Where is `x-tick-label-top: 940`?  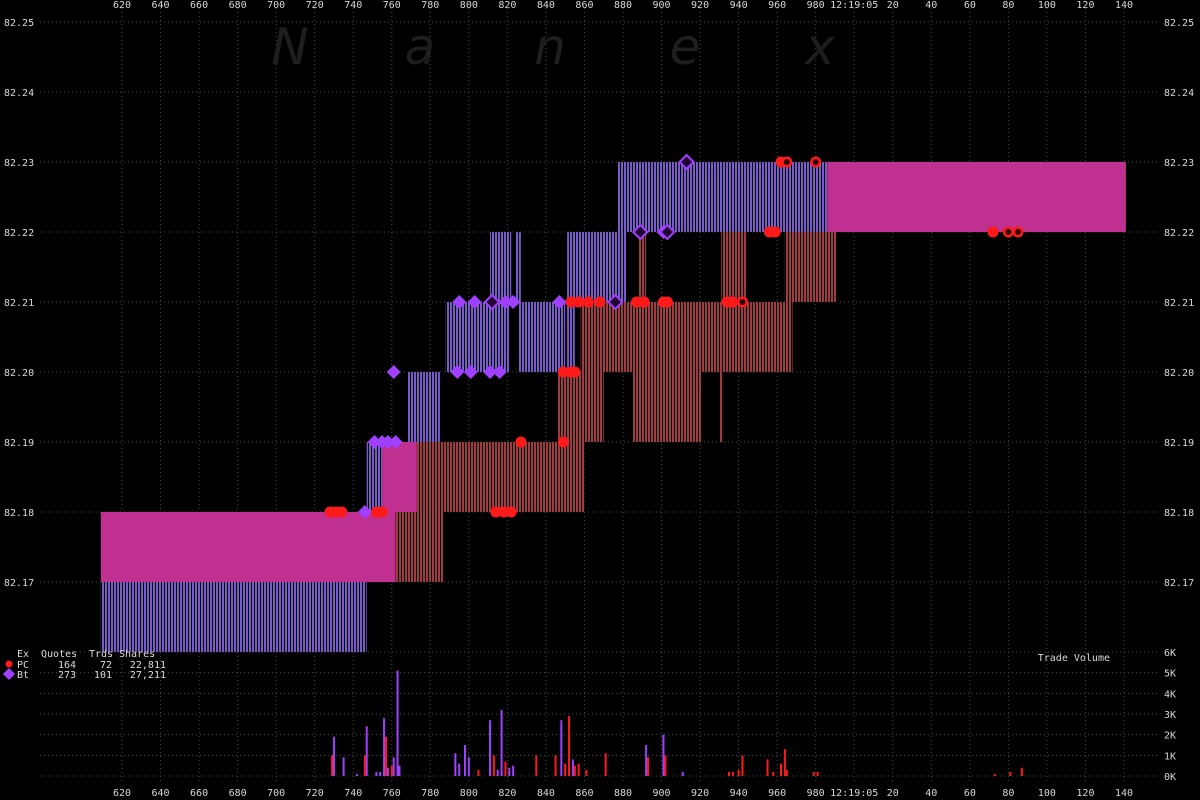 x-tick-label-top: 940 is located at coordinates (739, 5).